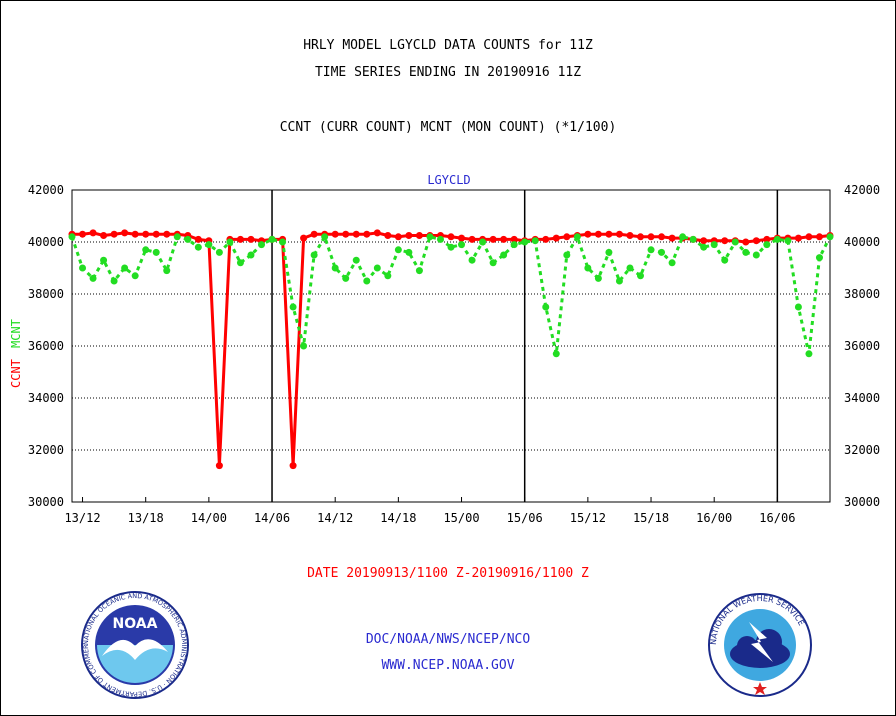  I want to click on x-tick-label: 13/12, so click(82, 518).